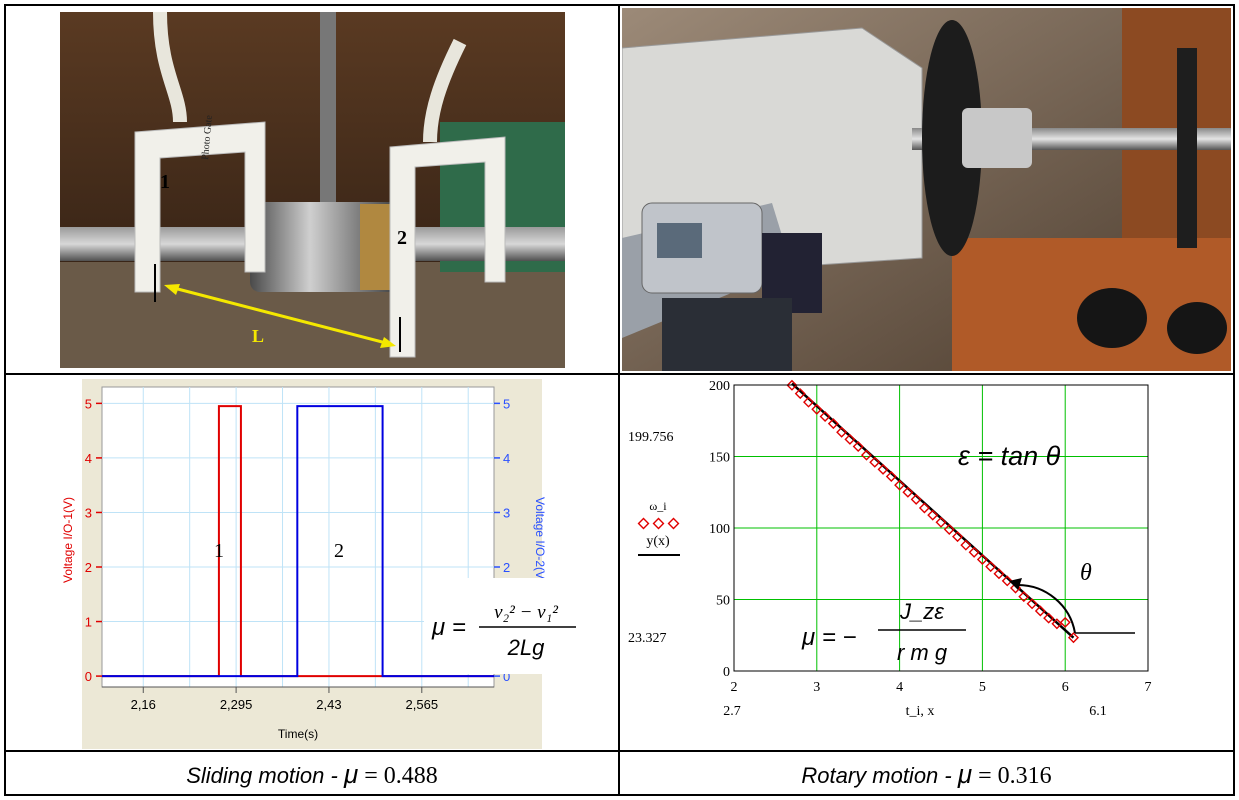 This screenshot has height=800, width=1239. I want to click on sliding-formula-lhs: μ =, so click(448, 627).